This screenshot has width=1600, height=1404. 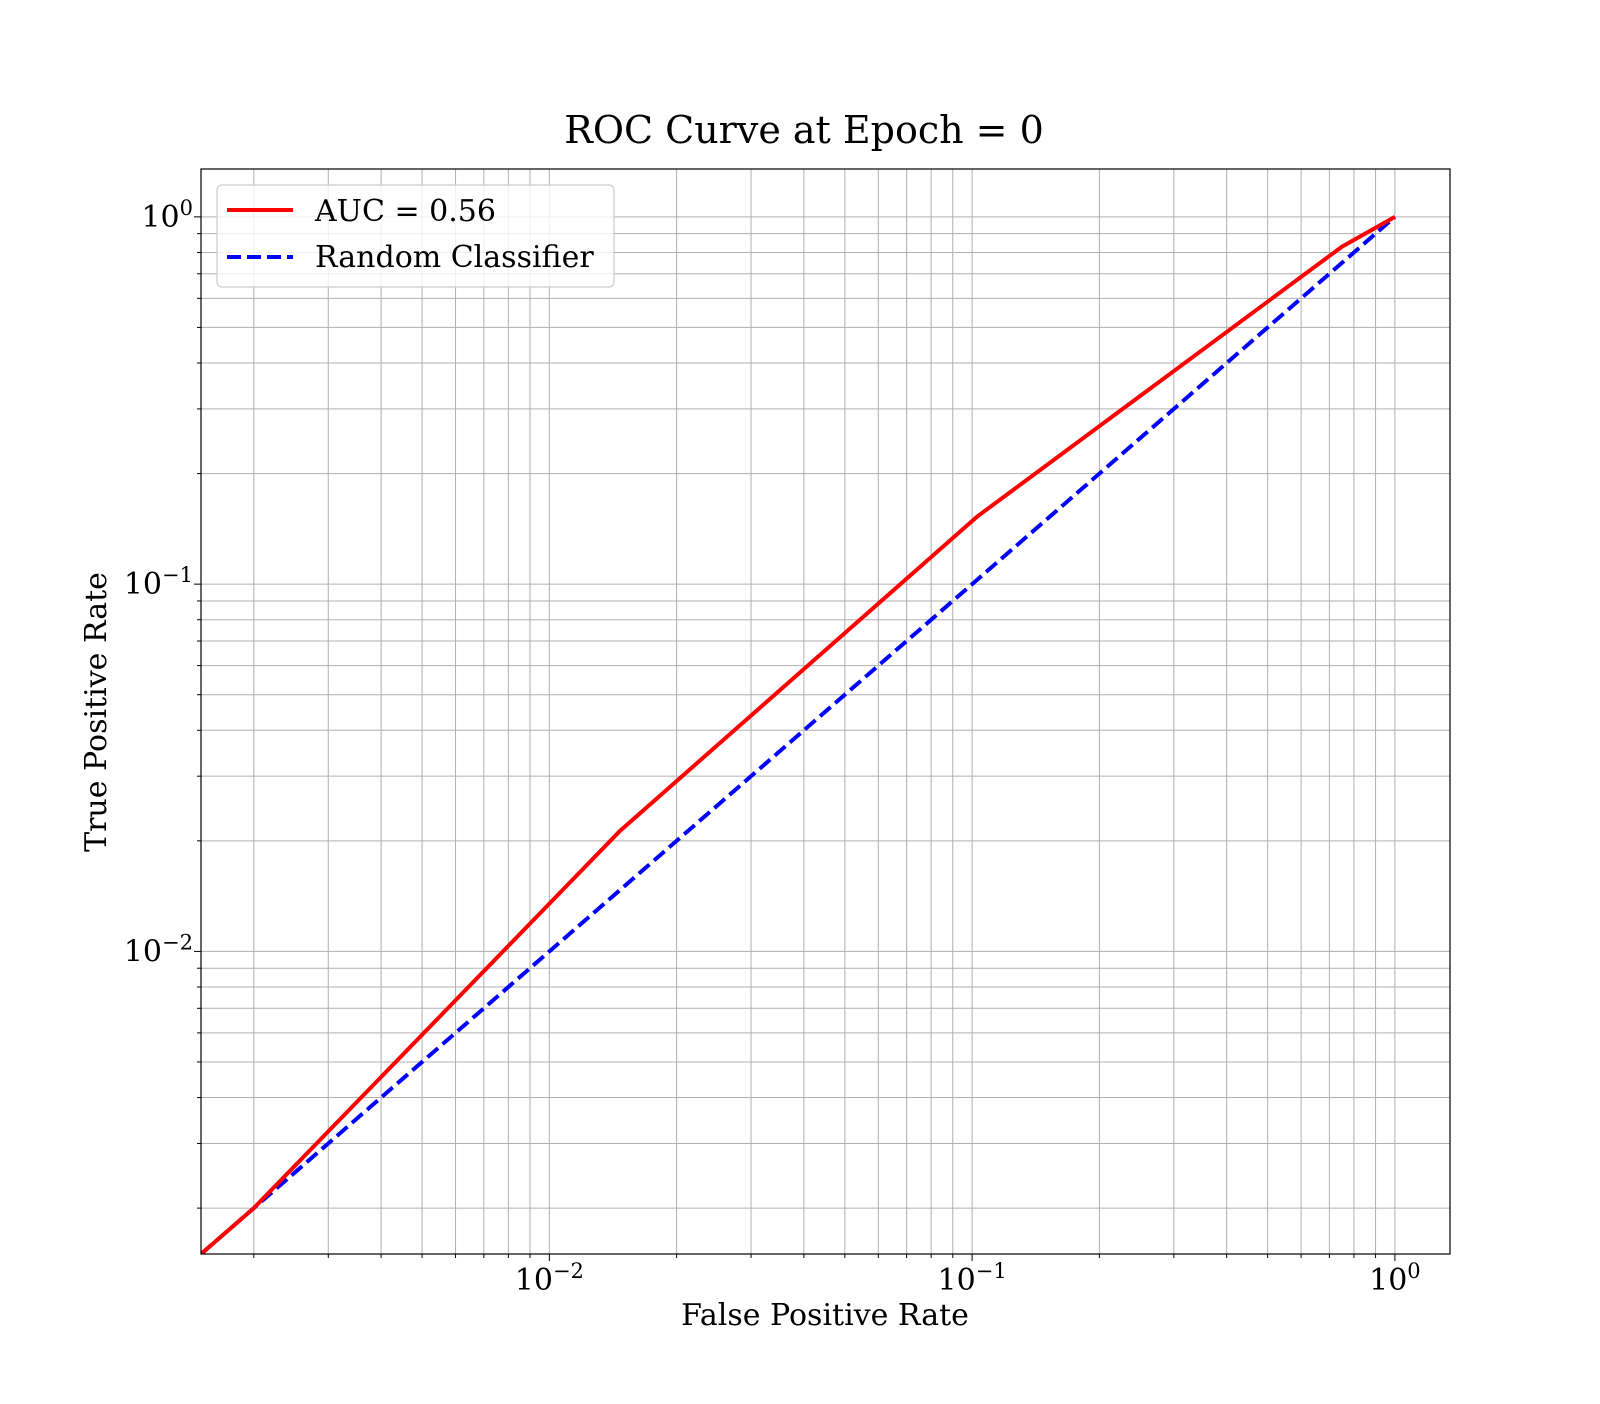 I want to click on y-tick-label: 10⁻¹, so click(x=158, y=582).